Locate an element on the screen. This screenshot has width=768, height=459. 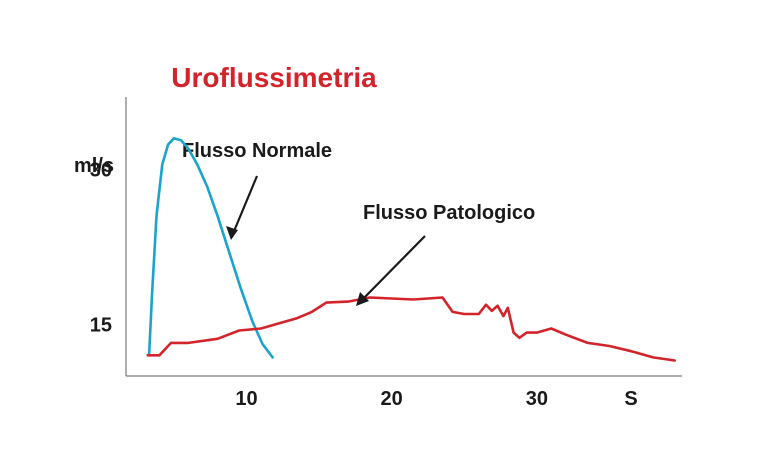
annotation-normal-flow: Flusso Normale is located at coordinates (257, 151).